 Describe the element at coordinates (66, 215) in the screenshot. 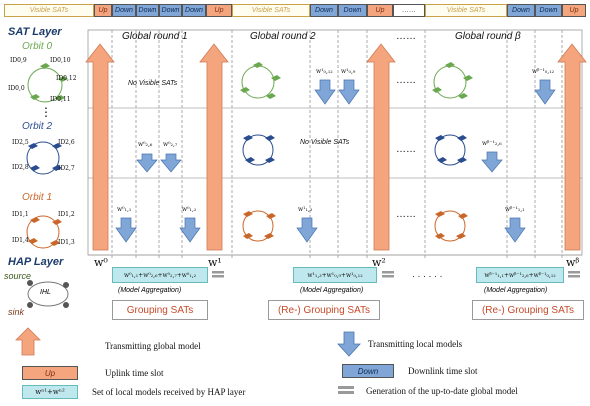

I see `sat-id: ID1,2` at that location.